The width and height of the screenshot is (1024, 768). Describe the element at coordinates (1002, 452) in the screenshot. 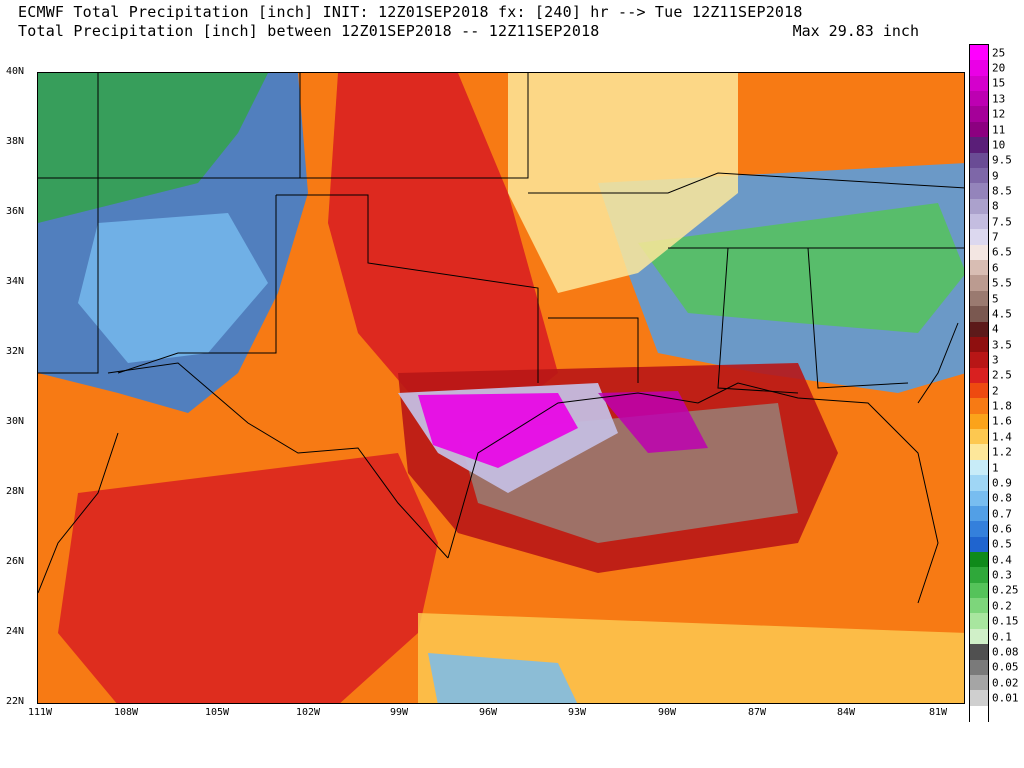

I see `legend-label: 1.2` at that location.